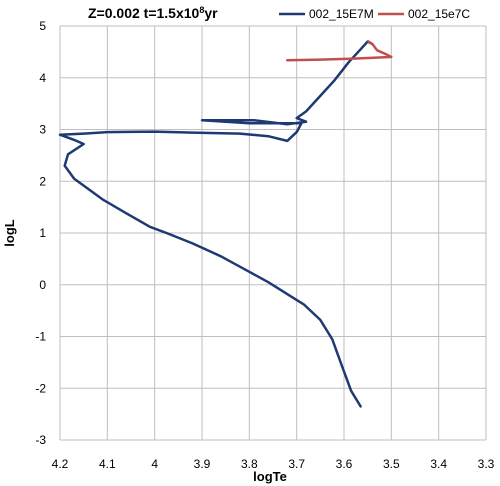 The width and height of the screenshot is (500, 486). Describe the element at coordinates (42, 285) in the screenshot. I see `y-tick-label: 0` at that location.